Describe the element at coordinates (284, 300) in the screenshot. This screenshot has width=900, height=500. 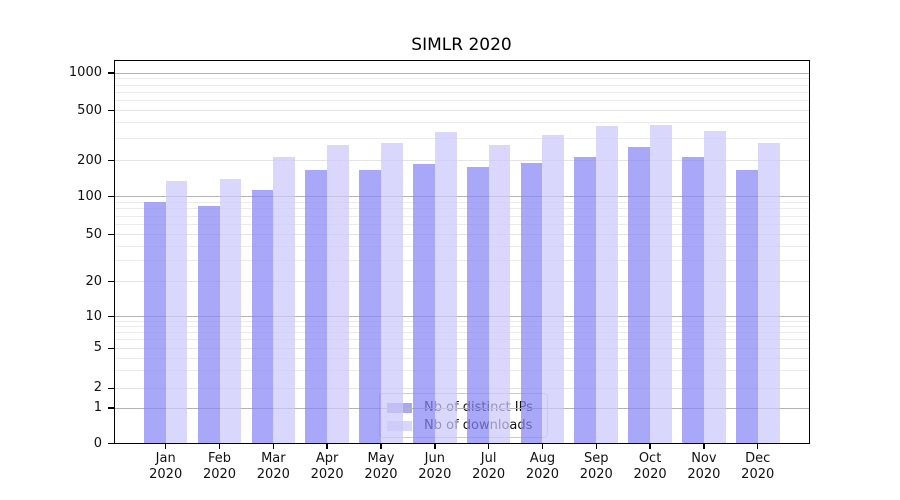
I see `bar-downloads-mar` at that location.